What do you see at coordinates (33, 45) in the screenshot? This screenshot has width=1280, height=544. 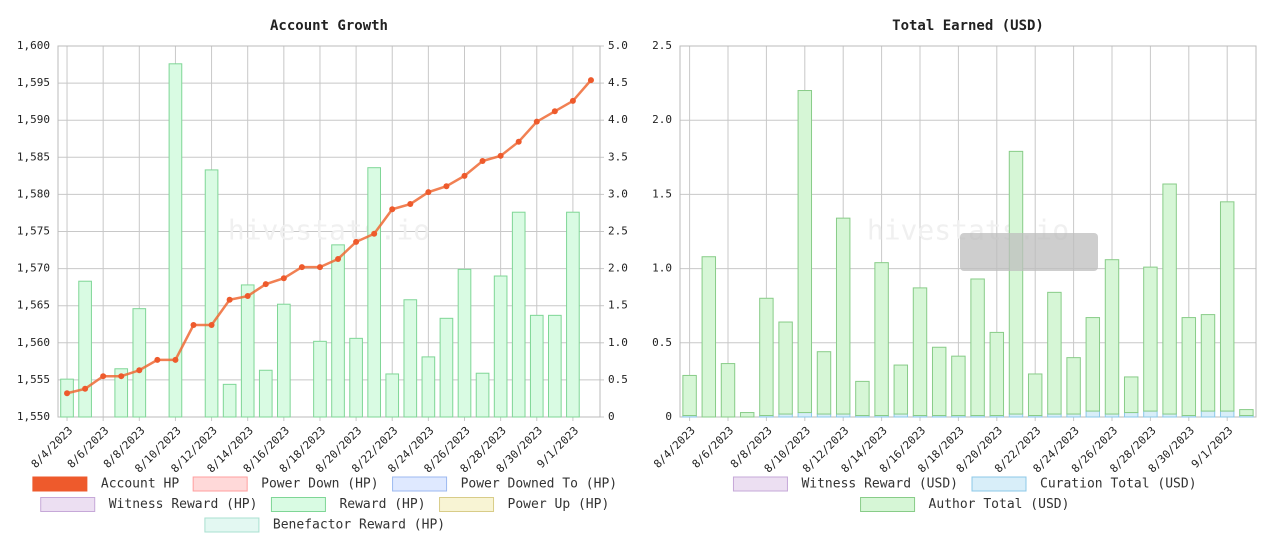 I see `y-tick-label: 1,600` at bounding box center [33, 45].